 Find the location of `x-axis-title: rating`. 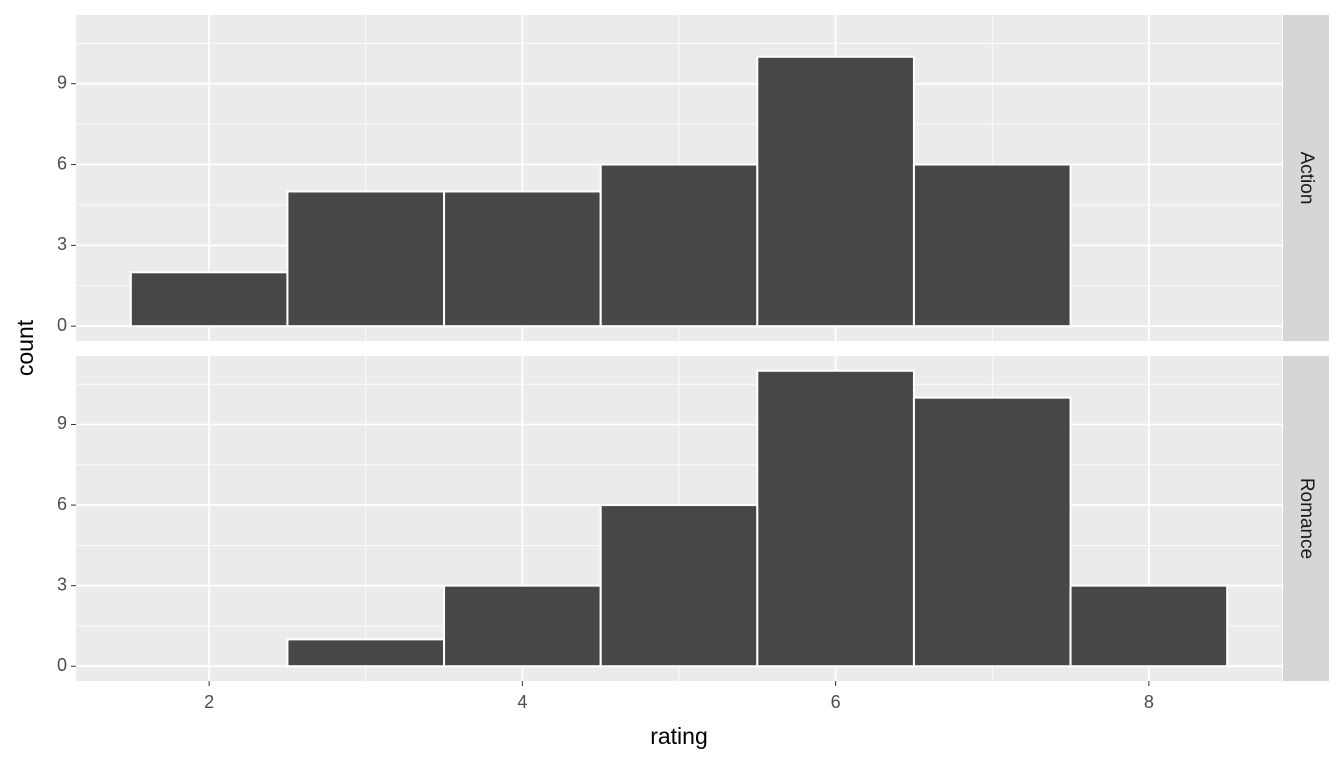

x-axis-title: rating is located at coordinates (679, 736).